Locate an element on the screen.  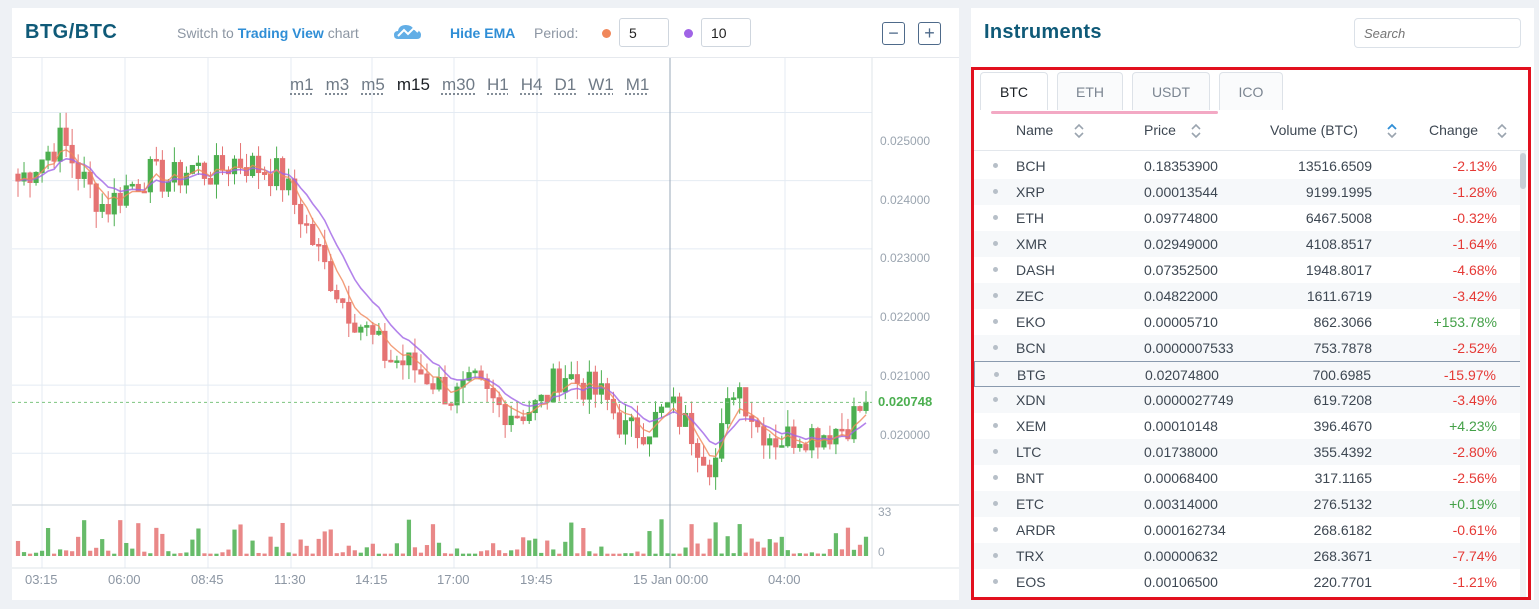
timeframe-h4: H4 is located at coordinates (531, 84).